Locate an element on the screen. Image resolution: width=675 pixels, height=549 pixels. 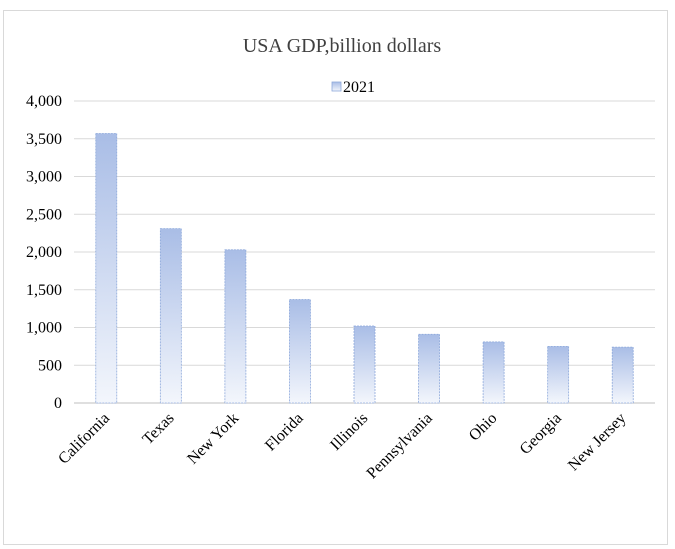
x-tick-label: Ohio is located at coordinates (483, 427).